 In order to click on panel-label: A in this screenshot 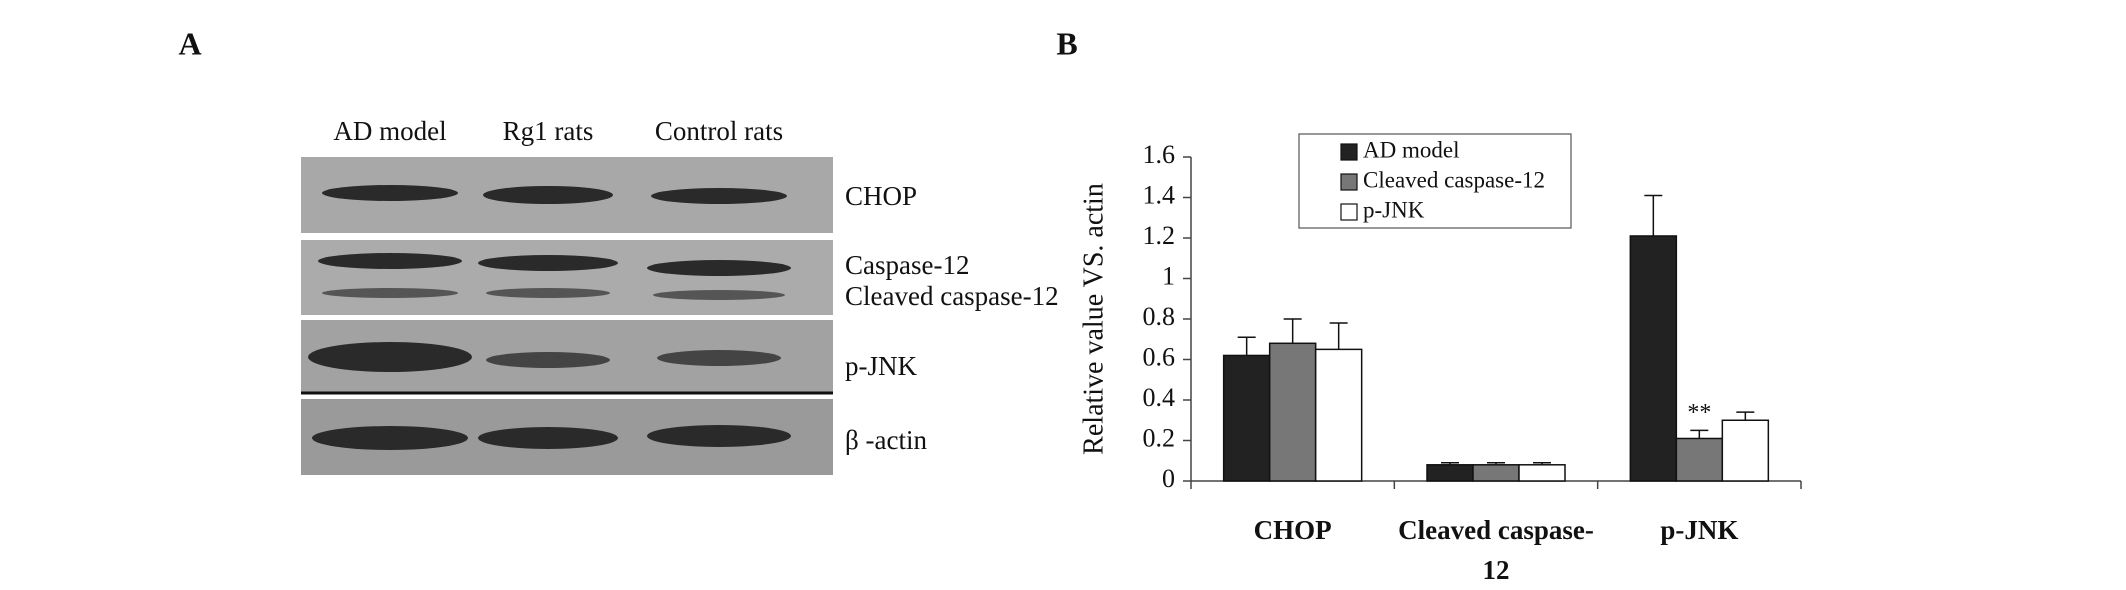, I will do `click(189, 43)`.